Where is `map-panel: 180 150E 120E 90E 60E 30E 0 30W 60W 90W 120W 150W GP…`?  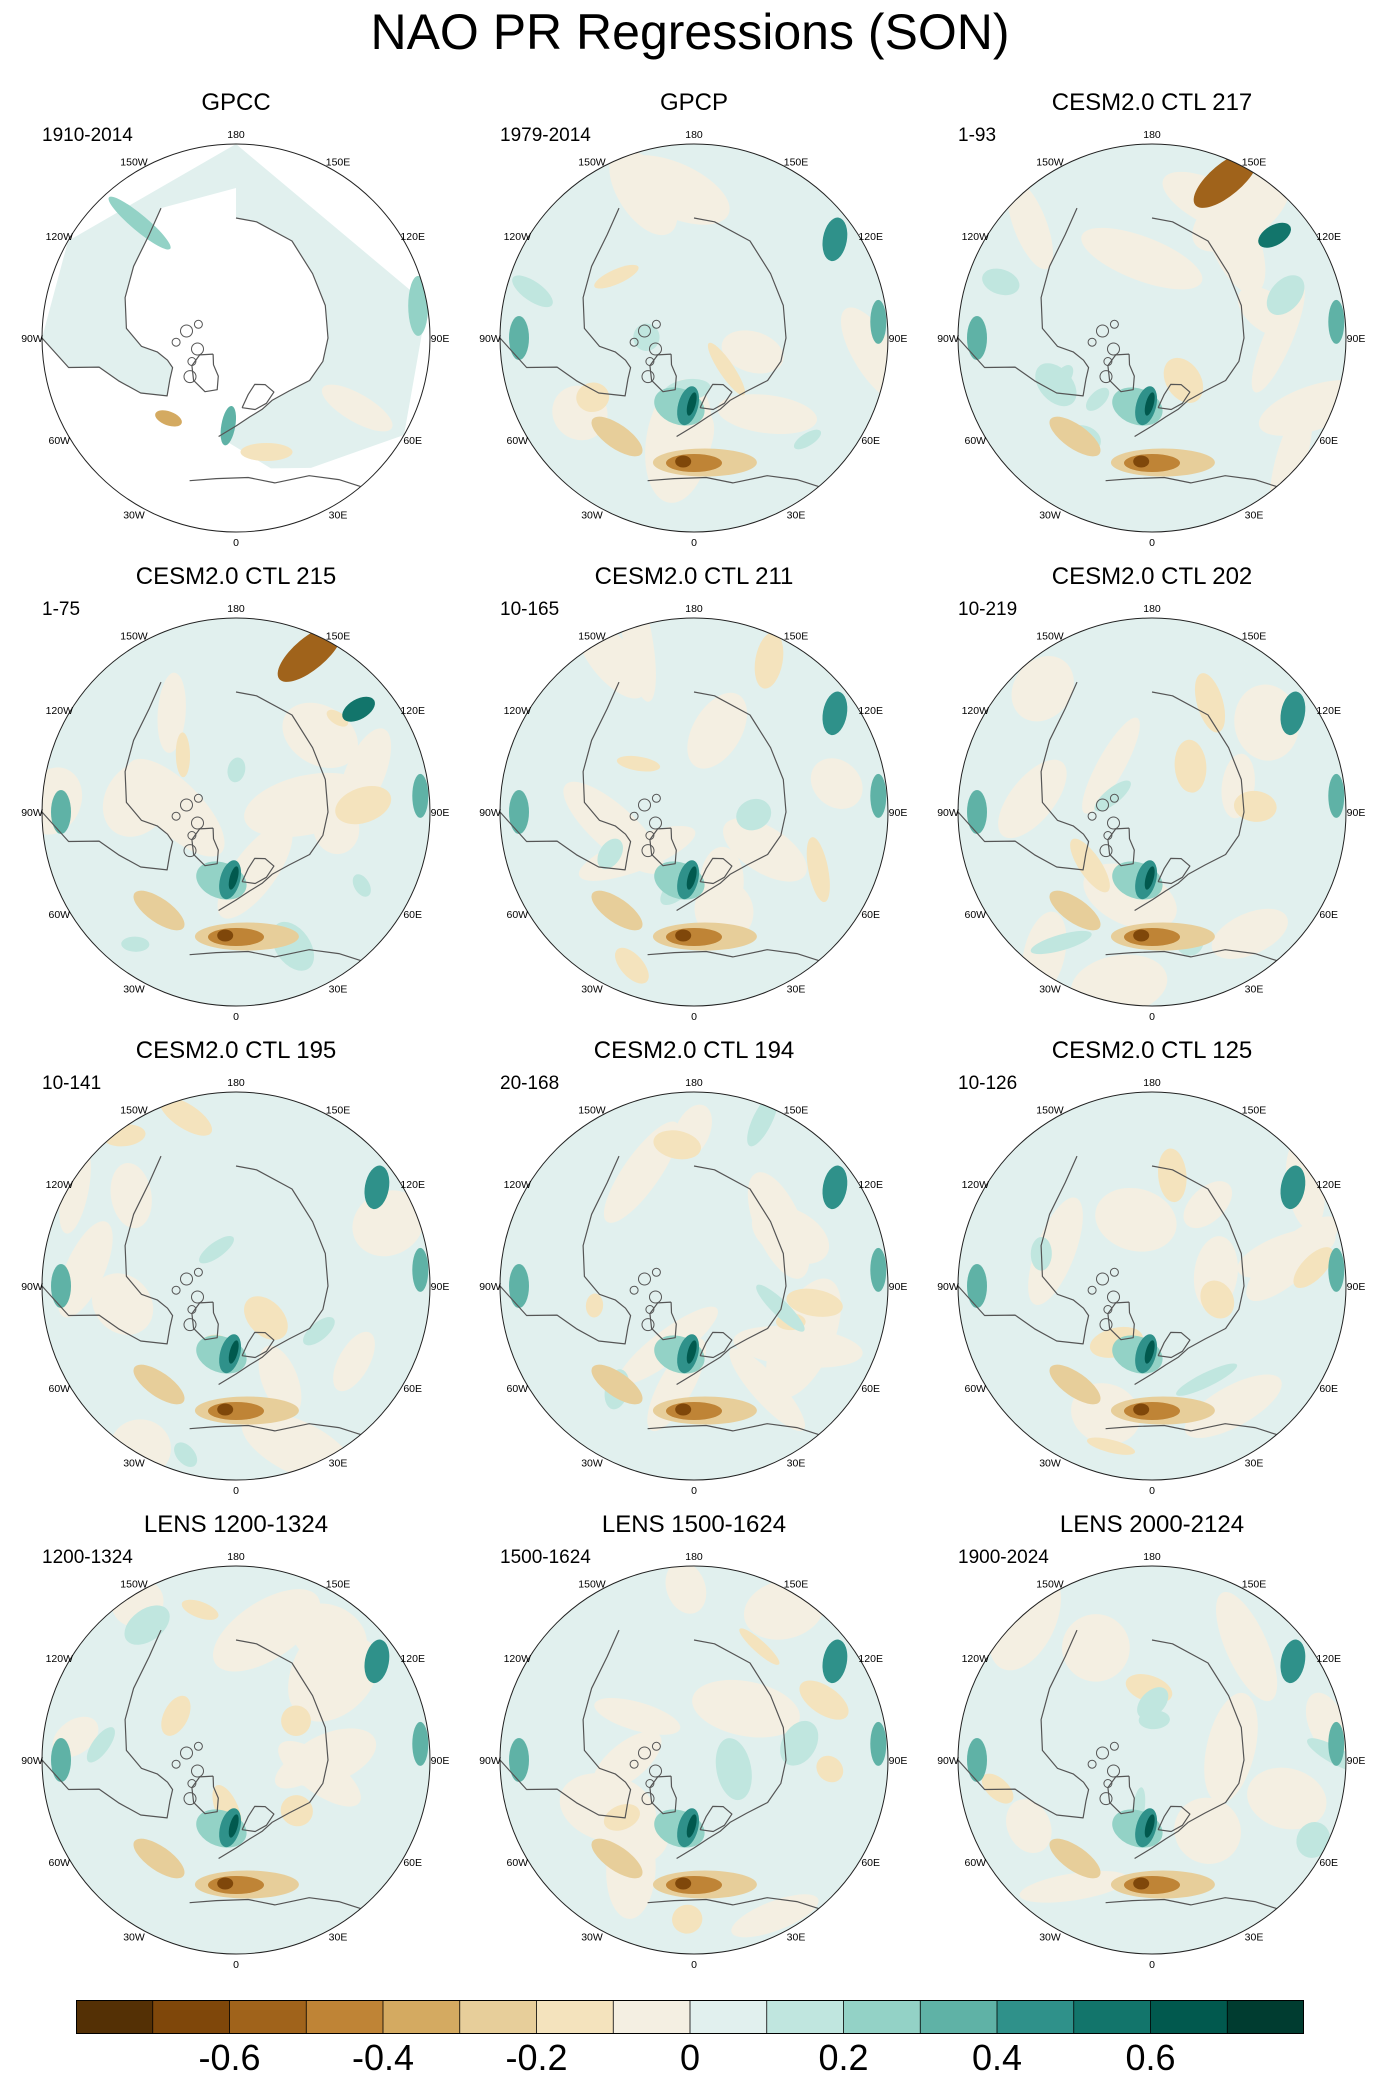 map-panel: 180 150E 120E 90E 60E 30E 0 30W 60W 90W 120W 150W GP… is located at coordinates (236, 325).